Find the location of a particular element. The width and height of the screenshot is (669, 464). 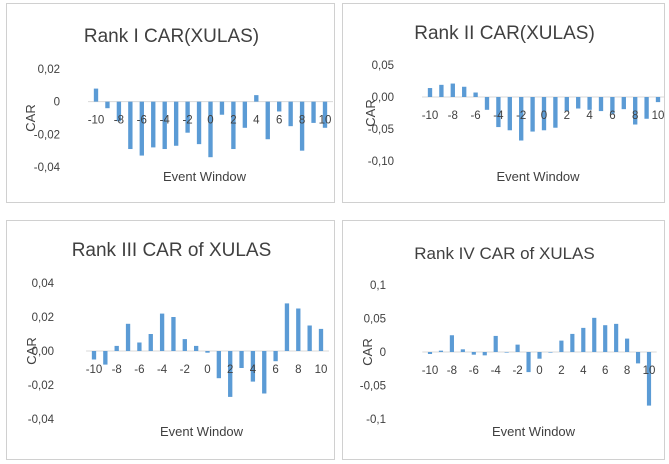

y-tick-label: -0,05 is located at coordinates (381, 130).